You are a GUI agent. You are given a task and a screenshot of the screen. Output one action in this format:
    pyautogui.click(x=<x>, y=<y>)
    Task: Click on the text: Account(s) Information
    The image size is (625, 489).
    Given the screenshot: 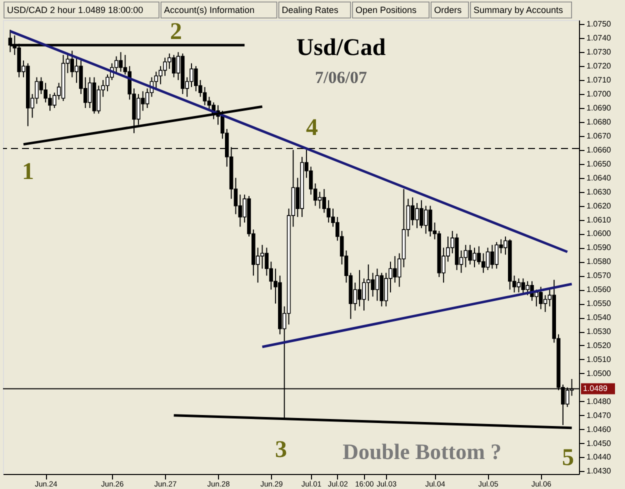 What is the action you would take?
    pyautogui.click(x=209, y=10)
    